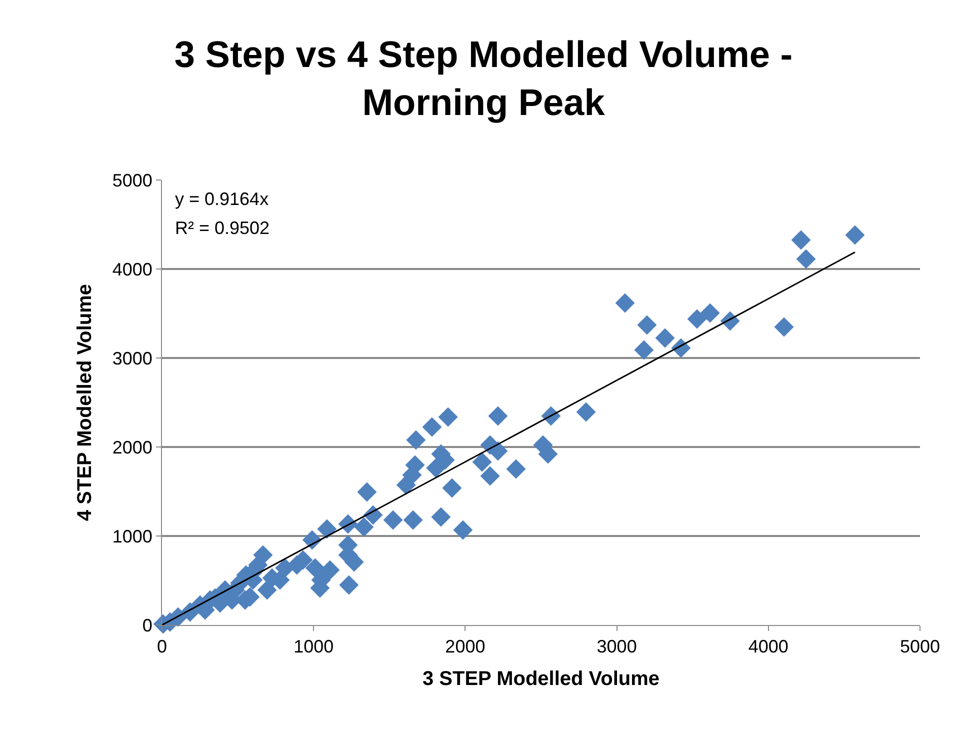  Describe the element at coordinates (616, 646) in the screenshot. I see `x-tick-label: 3000` at that location.